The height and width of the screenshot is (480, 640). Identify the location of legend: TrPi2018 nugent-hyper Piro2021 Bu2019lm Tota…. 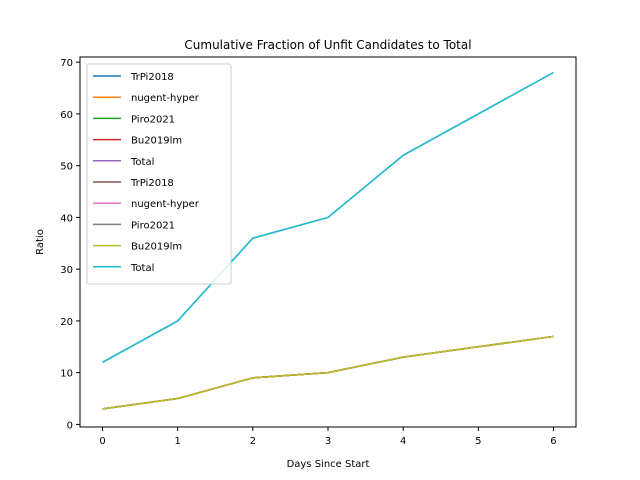
(159, 174).